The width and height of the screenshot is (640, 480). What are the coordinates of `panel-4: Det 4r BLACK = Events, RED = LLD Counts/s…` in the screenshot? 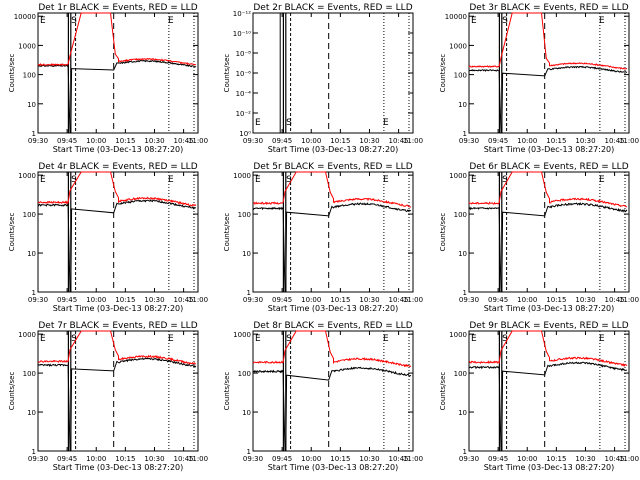 It's located at (108, 237).